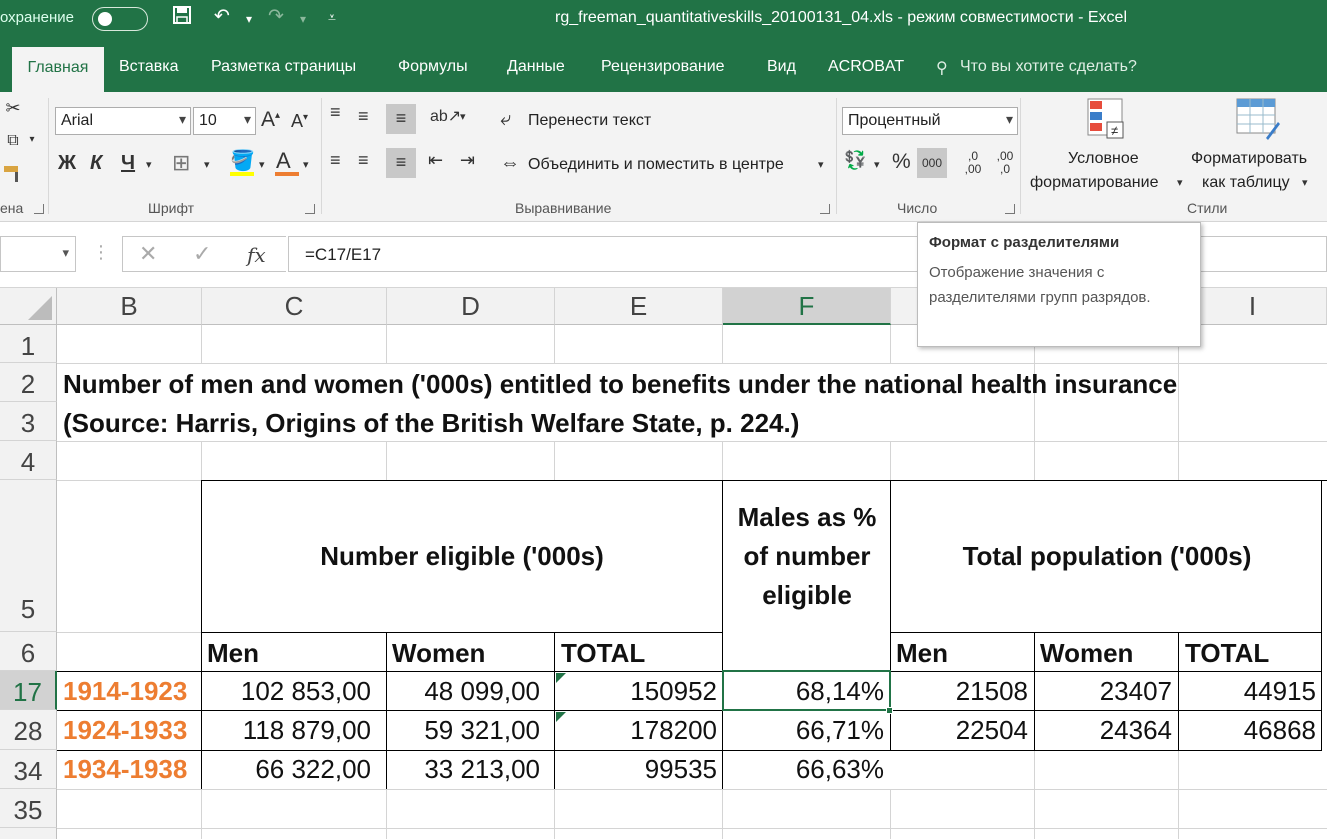 Image resolution: width=1327 pixels, height=839 pixels. Describe the element at coordinates (1048, 66) in the screenshot. I see `tell-me-input: Что вы хотите сделать?` at that location.